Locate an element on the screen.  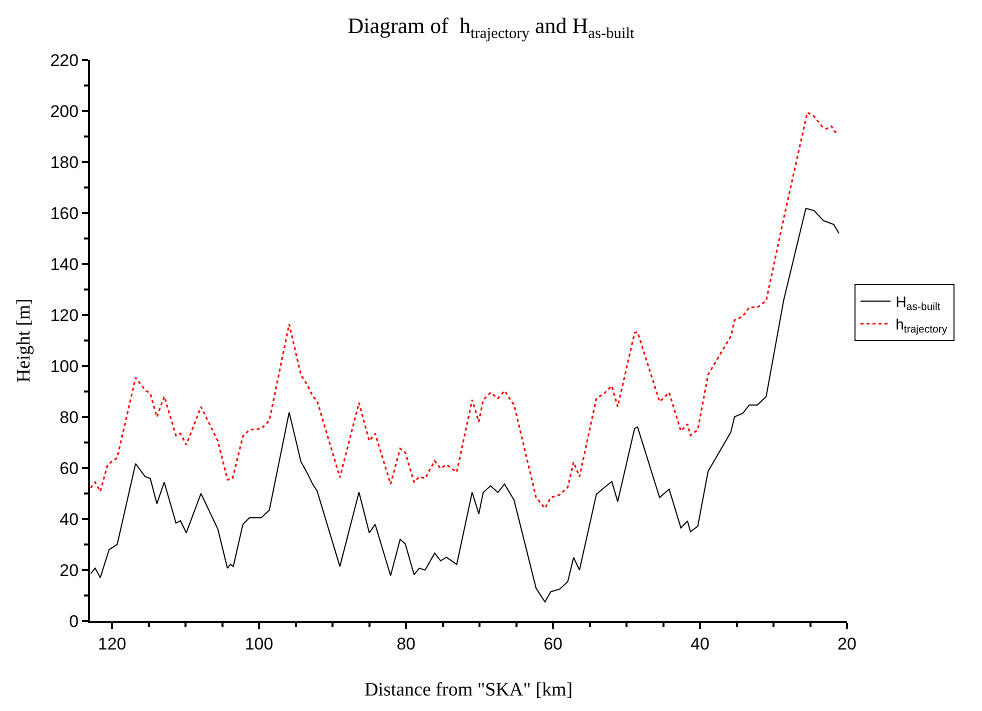
y-tick-label: 100 is located at coordinates (64, 366).